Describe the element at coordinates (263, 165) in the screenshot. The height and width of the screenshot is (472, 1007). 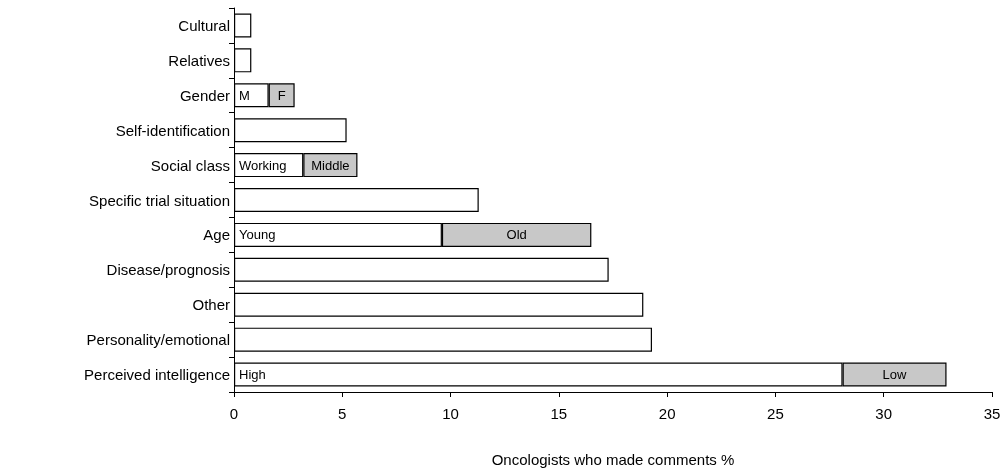
I see `data-label: Working` at that location.